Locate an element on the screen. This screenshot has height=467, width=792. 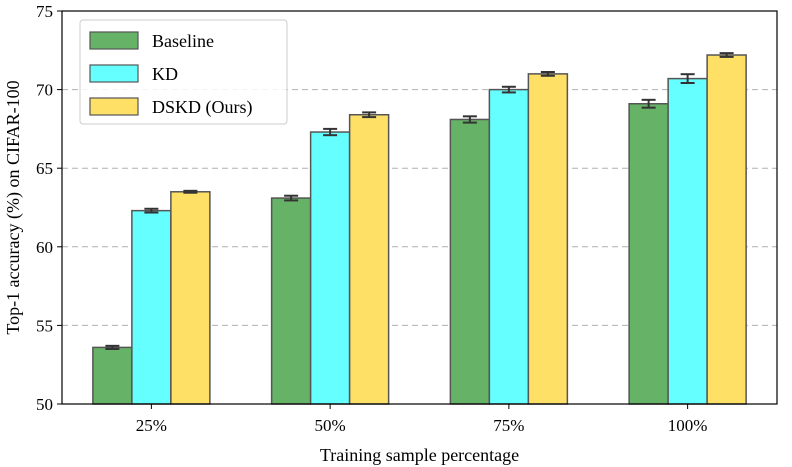
legend-label: Baseline is located at coordinates (183, 41).